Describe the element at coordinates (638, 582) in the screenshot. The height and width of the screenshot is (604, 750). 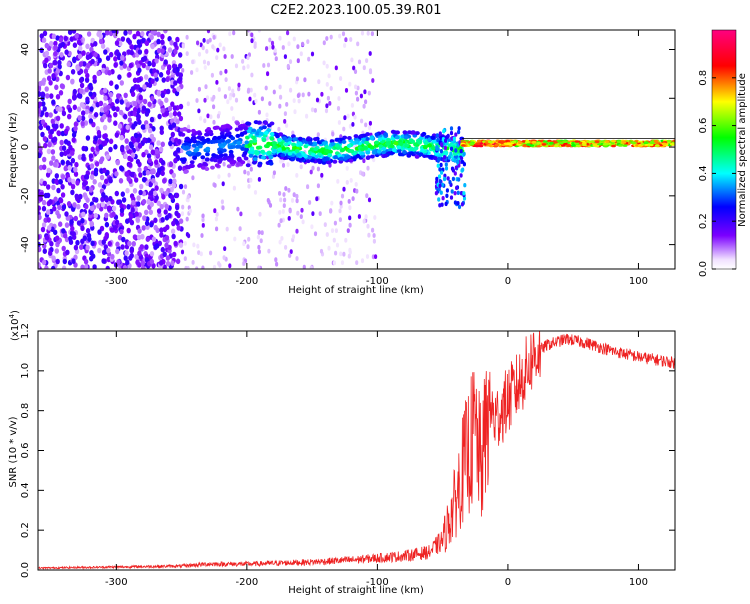
I see `x-tick-label: 100` at that location.